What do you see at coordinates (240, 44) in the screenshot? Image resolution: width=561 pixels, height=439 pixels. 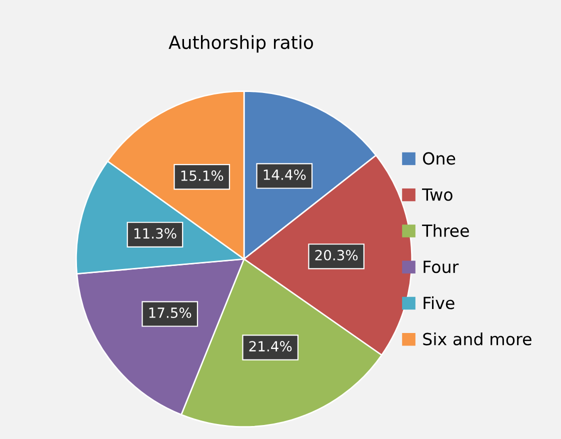 I see `chart-title: Authorship ratio` at bounding box center [240, 44].